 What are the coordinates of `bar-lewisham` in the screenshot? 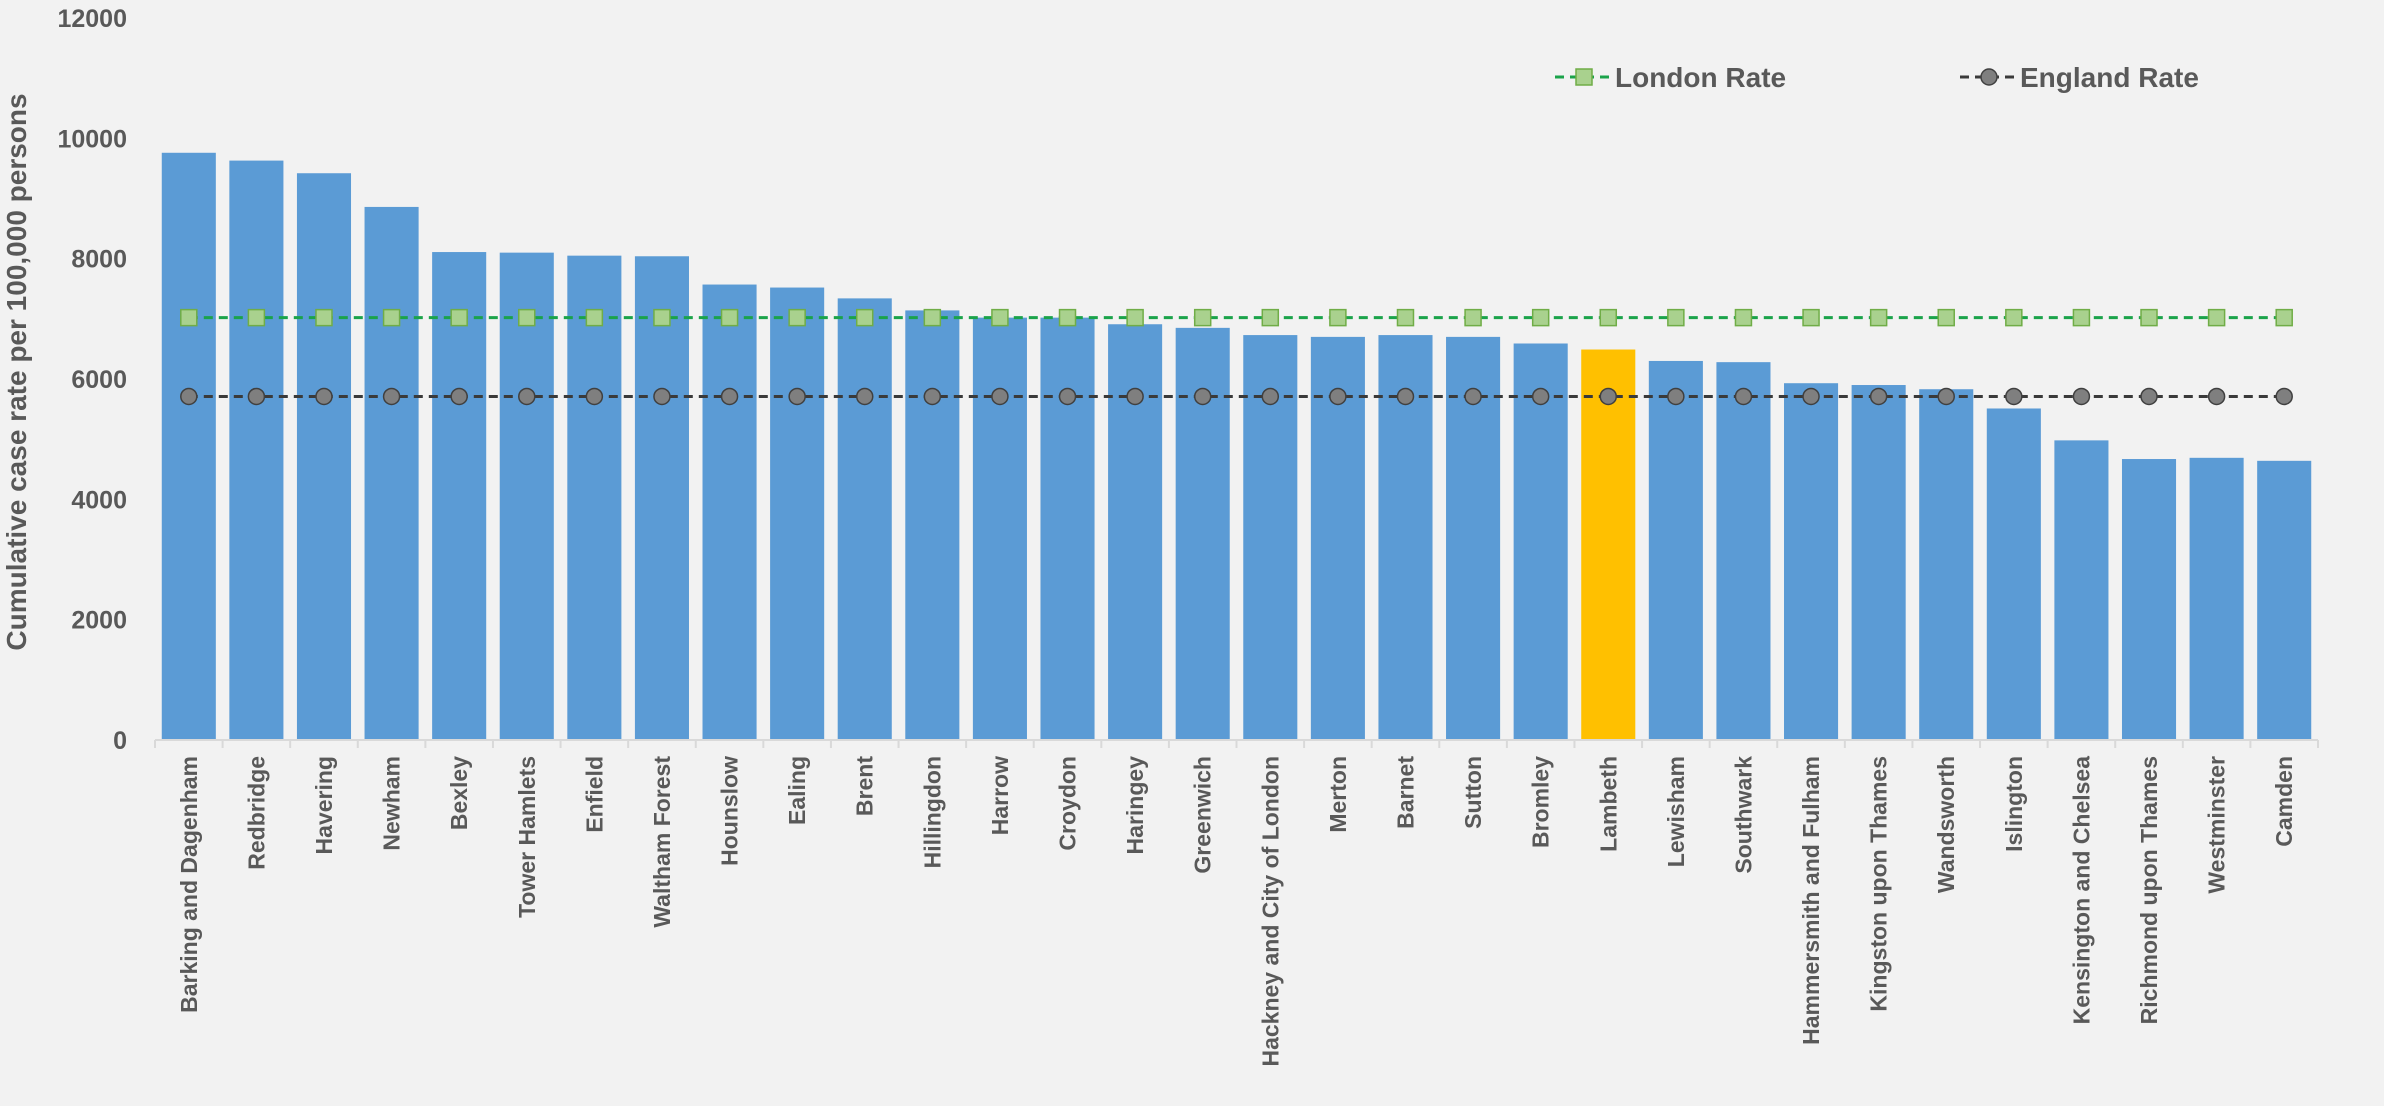 It's located at (1675, 550).